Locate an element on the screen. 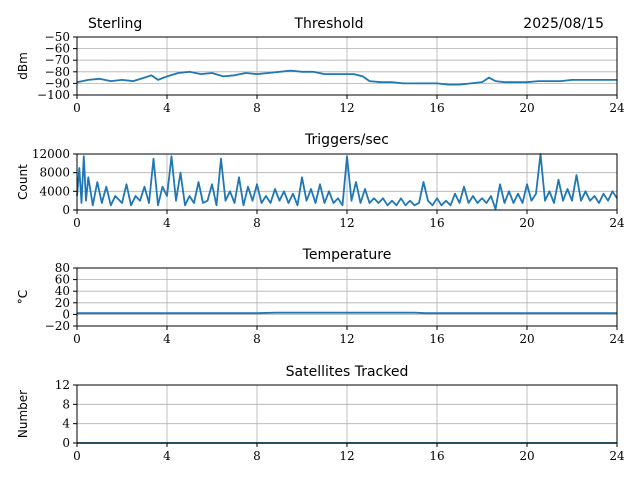 This screenshot has height=480, width=640. satellites-tracked-title: Satellites Tracked is located at coordinates (347, 372).